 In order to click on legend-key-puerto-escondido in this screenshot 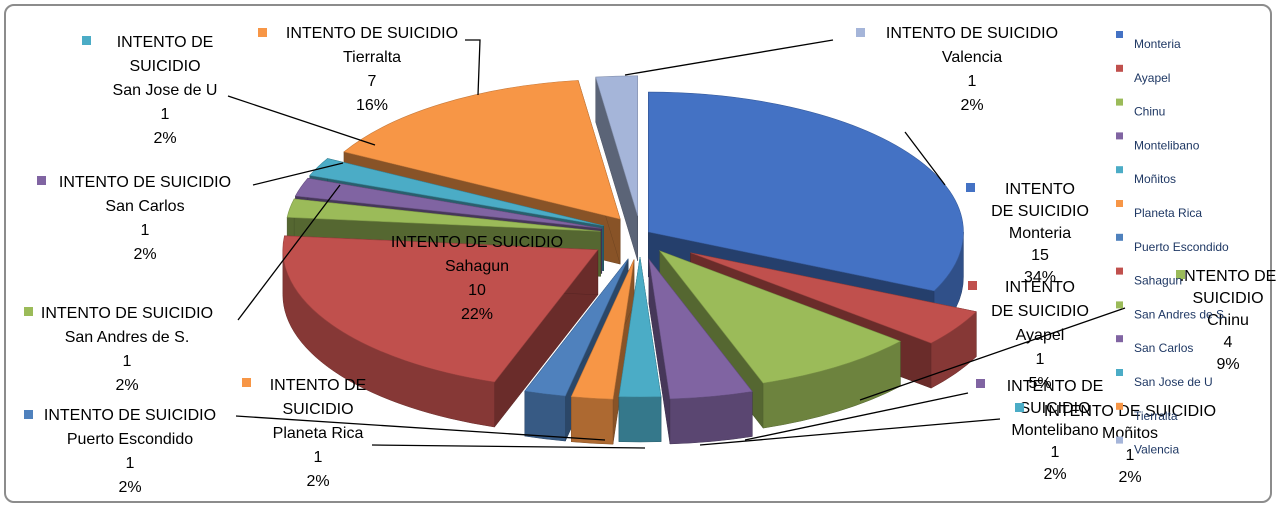, I will do `click(1119, 237)`.